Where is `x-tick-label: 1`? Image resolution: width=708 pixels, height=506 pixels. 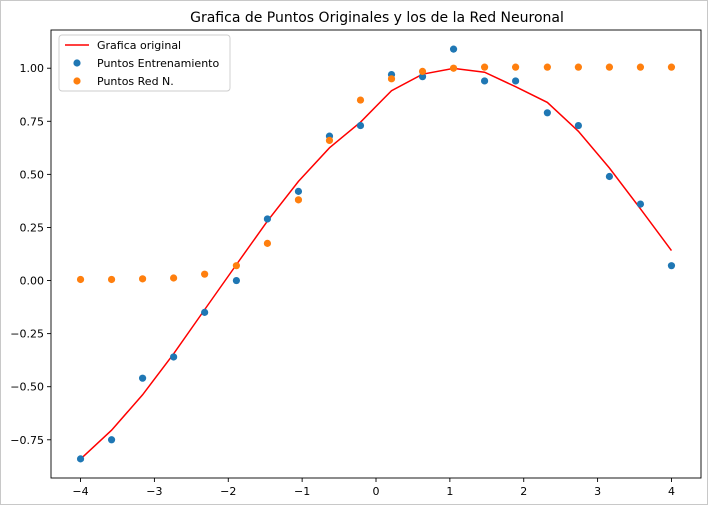 x-tick-label: 1 is located at coordinates (449, 491).